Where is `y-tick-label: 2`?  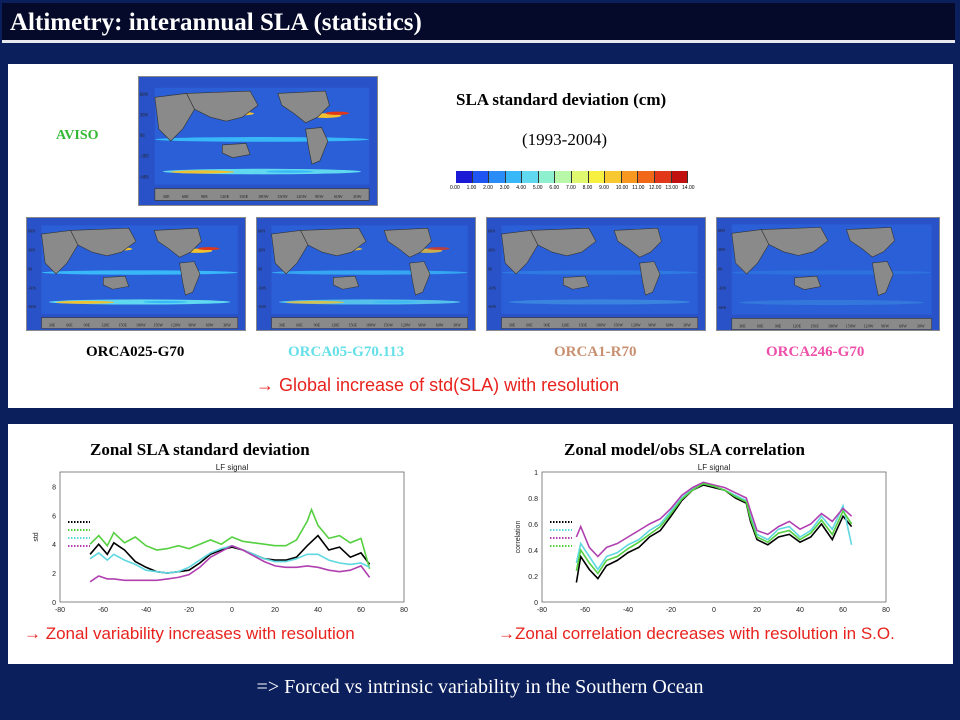 y-tick-label: 2 is located at coordinates (54, 574).